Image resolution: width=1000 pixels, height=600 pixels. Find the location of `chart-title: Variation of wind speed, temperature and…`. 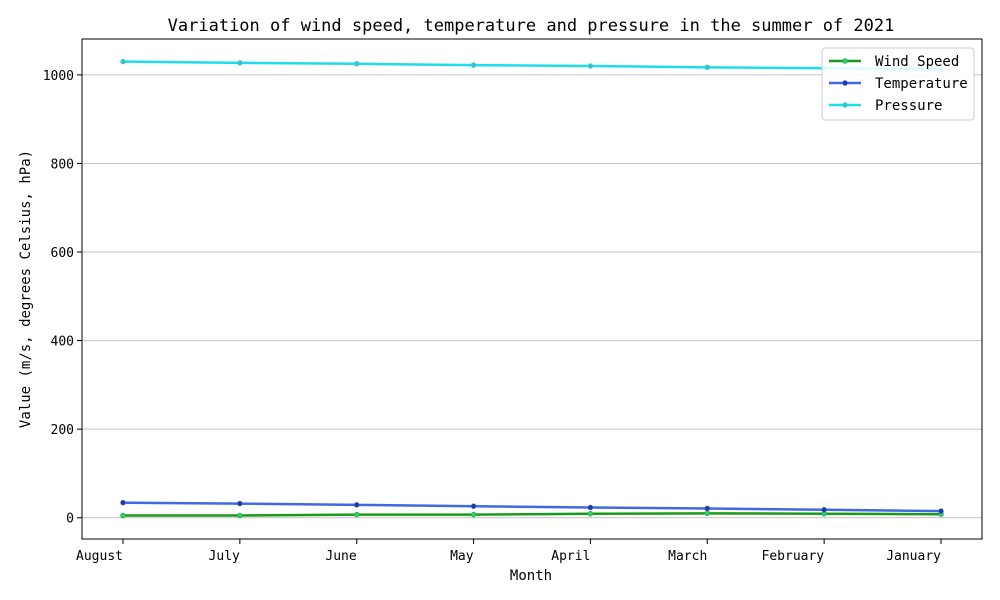

chart-title: Variation of wind speed, temperature and… is located at coordinates (531, 26).